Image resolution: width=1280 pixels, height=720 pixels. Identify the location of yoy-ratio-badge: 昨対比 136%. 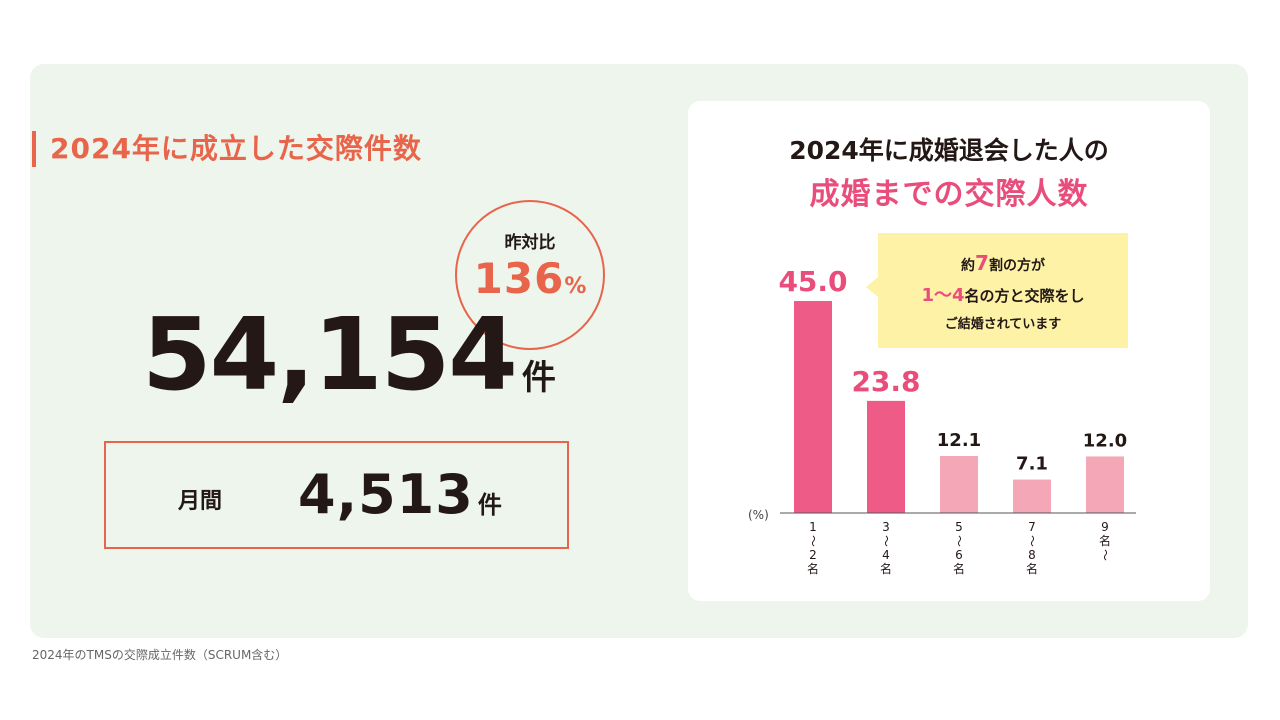
(530, 275).